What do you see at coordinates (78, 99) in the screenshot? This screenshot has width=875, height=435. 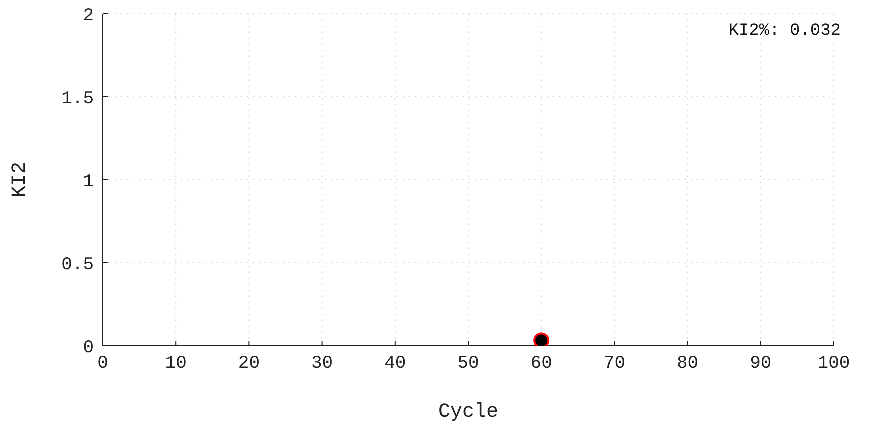 I see `y-tick-label: 1.5` at bounding box center [78, 99].